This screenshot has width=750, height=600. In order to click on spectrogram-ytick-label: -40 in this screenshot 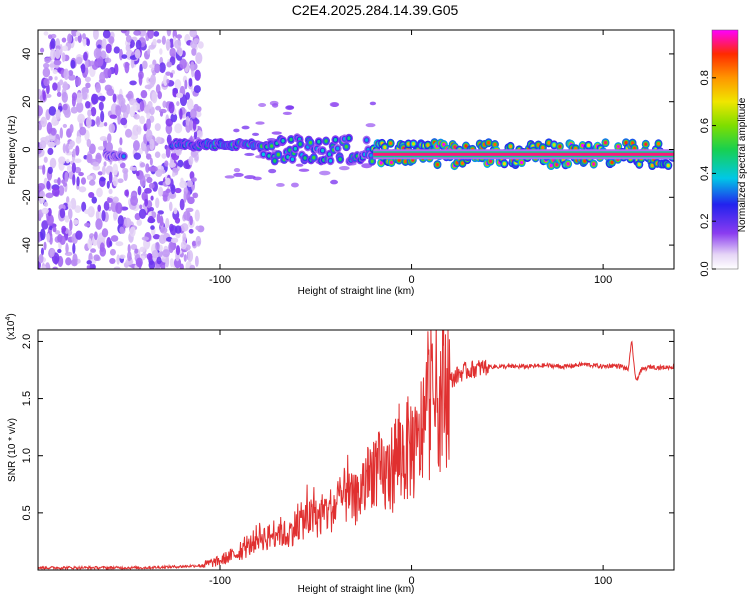, I will do `click(27, 245)`.